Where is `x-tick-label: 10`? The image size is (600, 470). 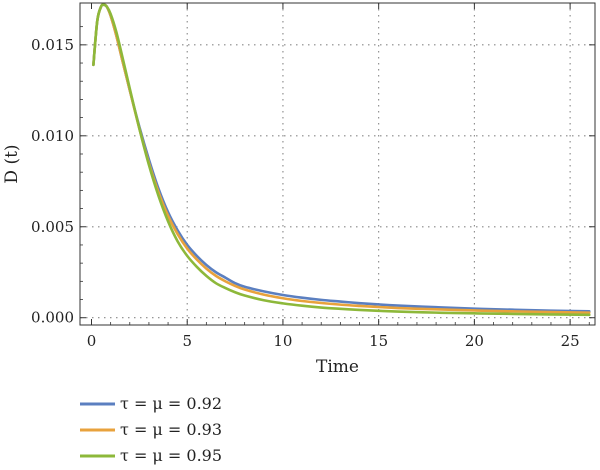
x-tick-label: 10 is located at coordinates (282, 341).